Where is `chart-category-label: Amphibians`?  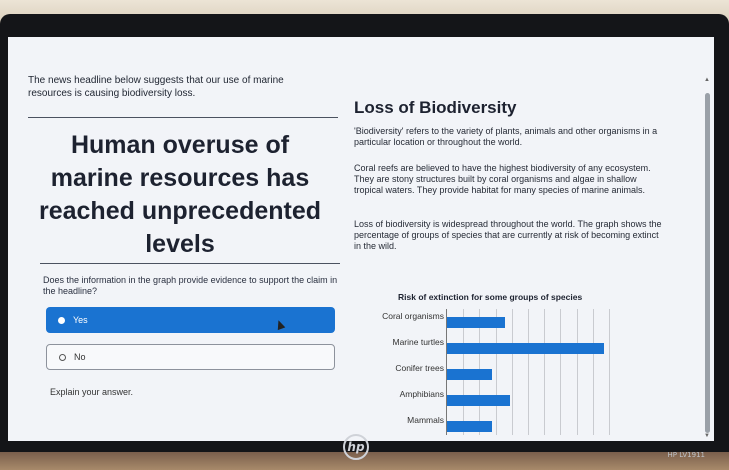
chart-category-label: Amphibians is located at coordinates (421, 394).